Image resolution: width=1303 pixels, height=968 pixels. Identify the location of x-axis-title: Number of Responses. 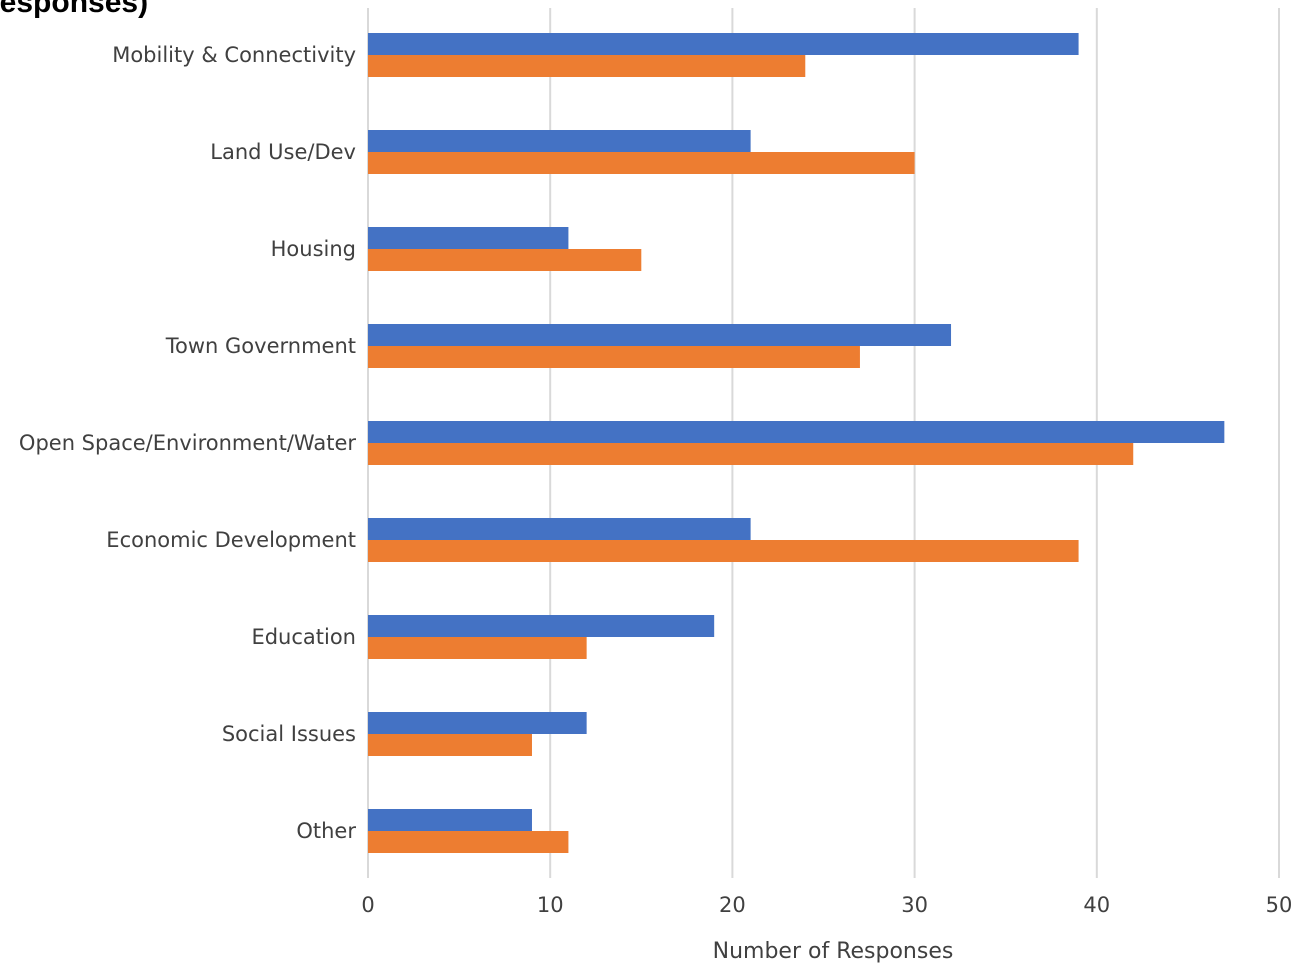
(833, 951).